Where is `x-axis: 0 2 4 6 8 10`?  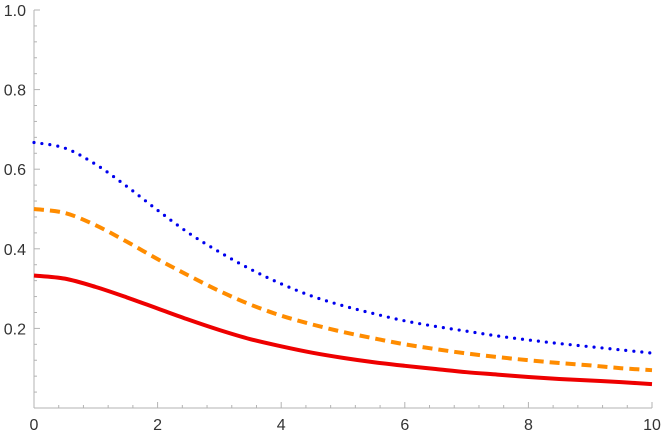 x-axis: 0 2 4 6 8 10 is located at coordinates (345, 418).